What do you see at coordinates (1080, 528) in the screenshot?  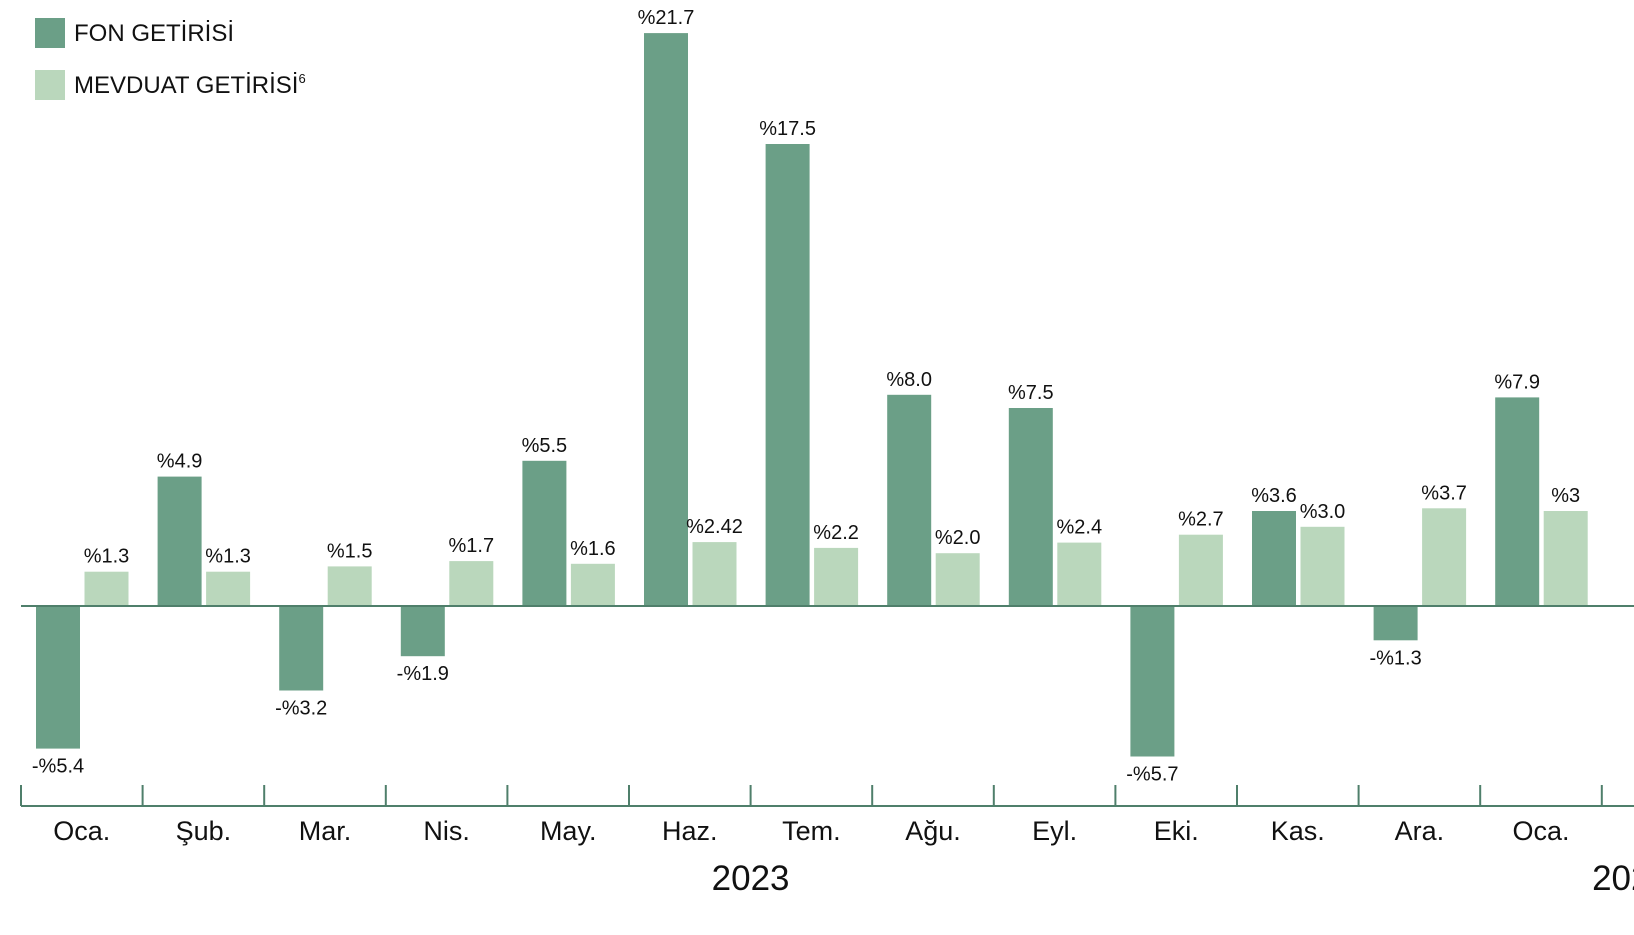 I see `bar-label-mevduat-8: %2.4` at bounding box center [1080, 528].